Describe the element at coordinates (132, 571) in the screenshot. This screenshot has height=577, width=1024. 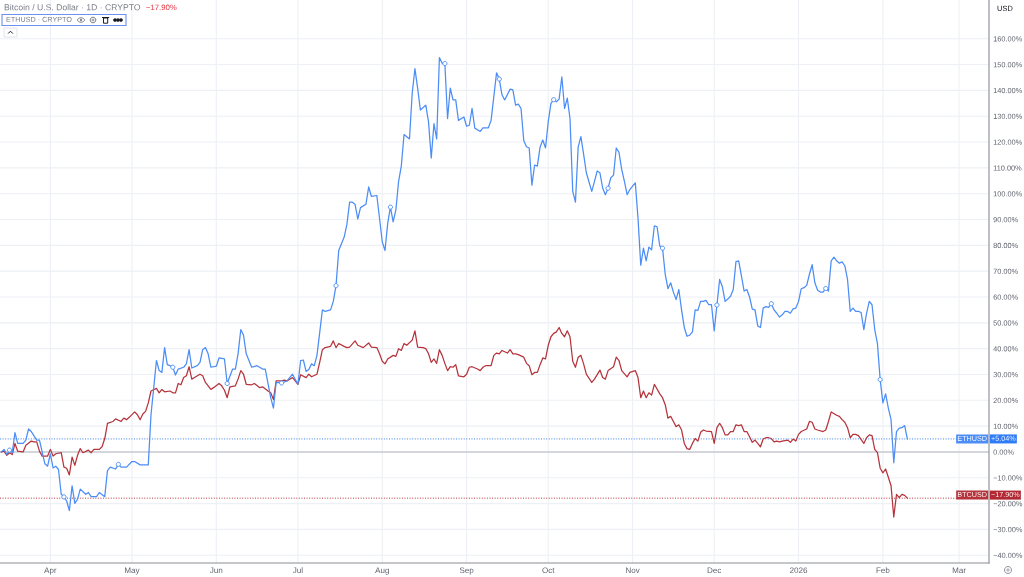
I see `x-tick-label: May` at that location.